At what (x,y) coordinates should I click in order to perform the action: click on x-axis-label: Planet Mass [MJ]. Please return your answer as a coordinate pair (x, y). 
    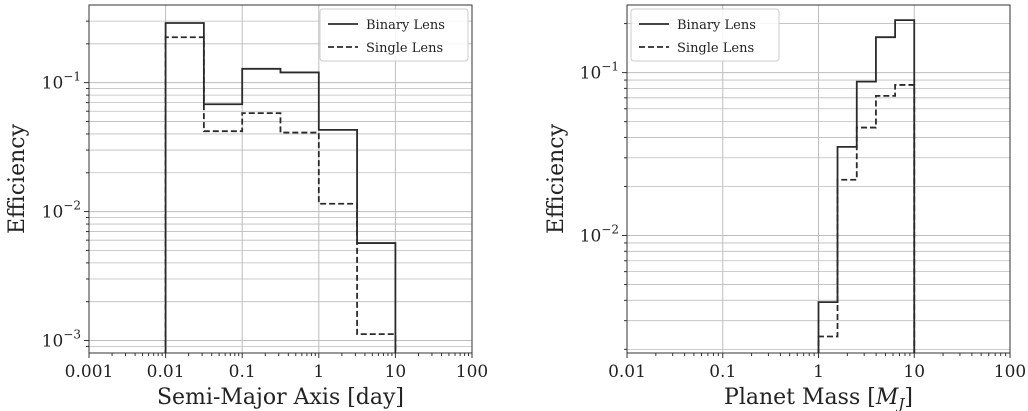
    Looking at the image, I should click on (818, 398).